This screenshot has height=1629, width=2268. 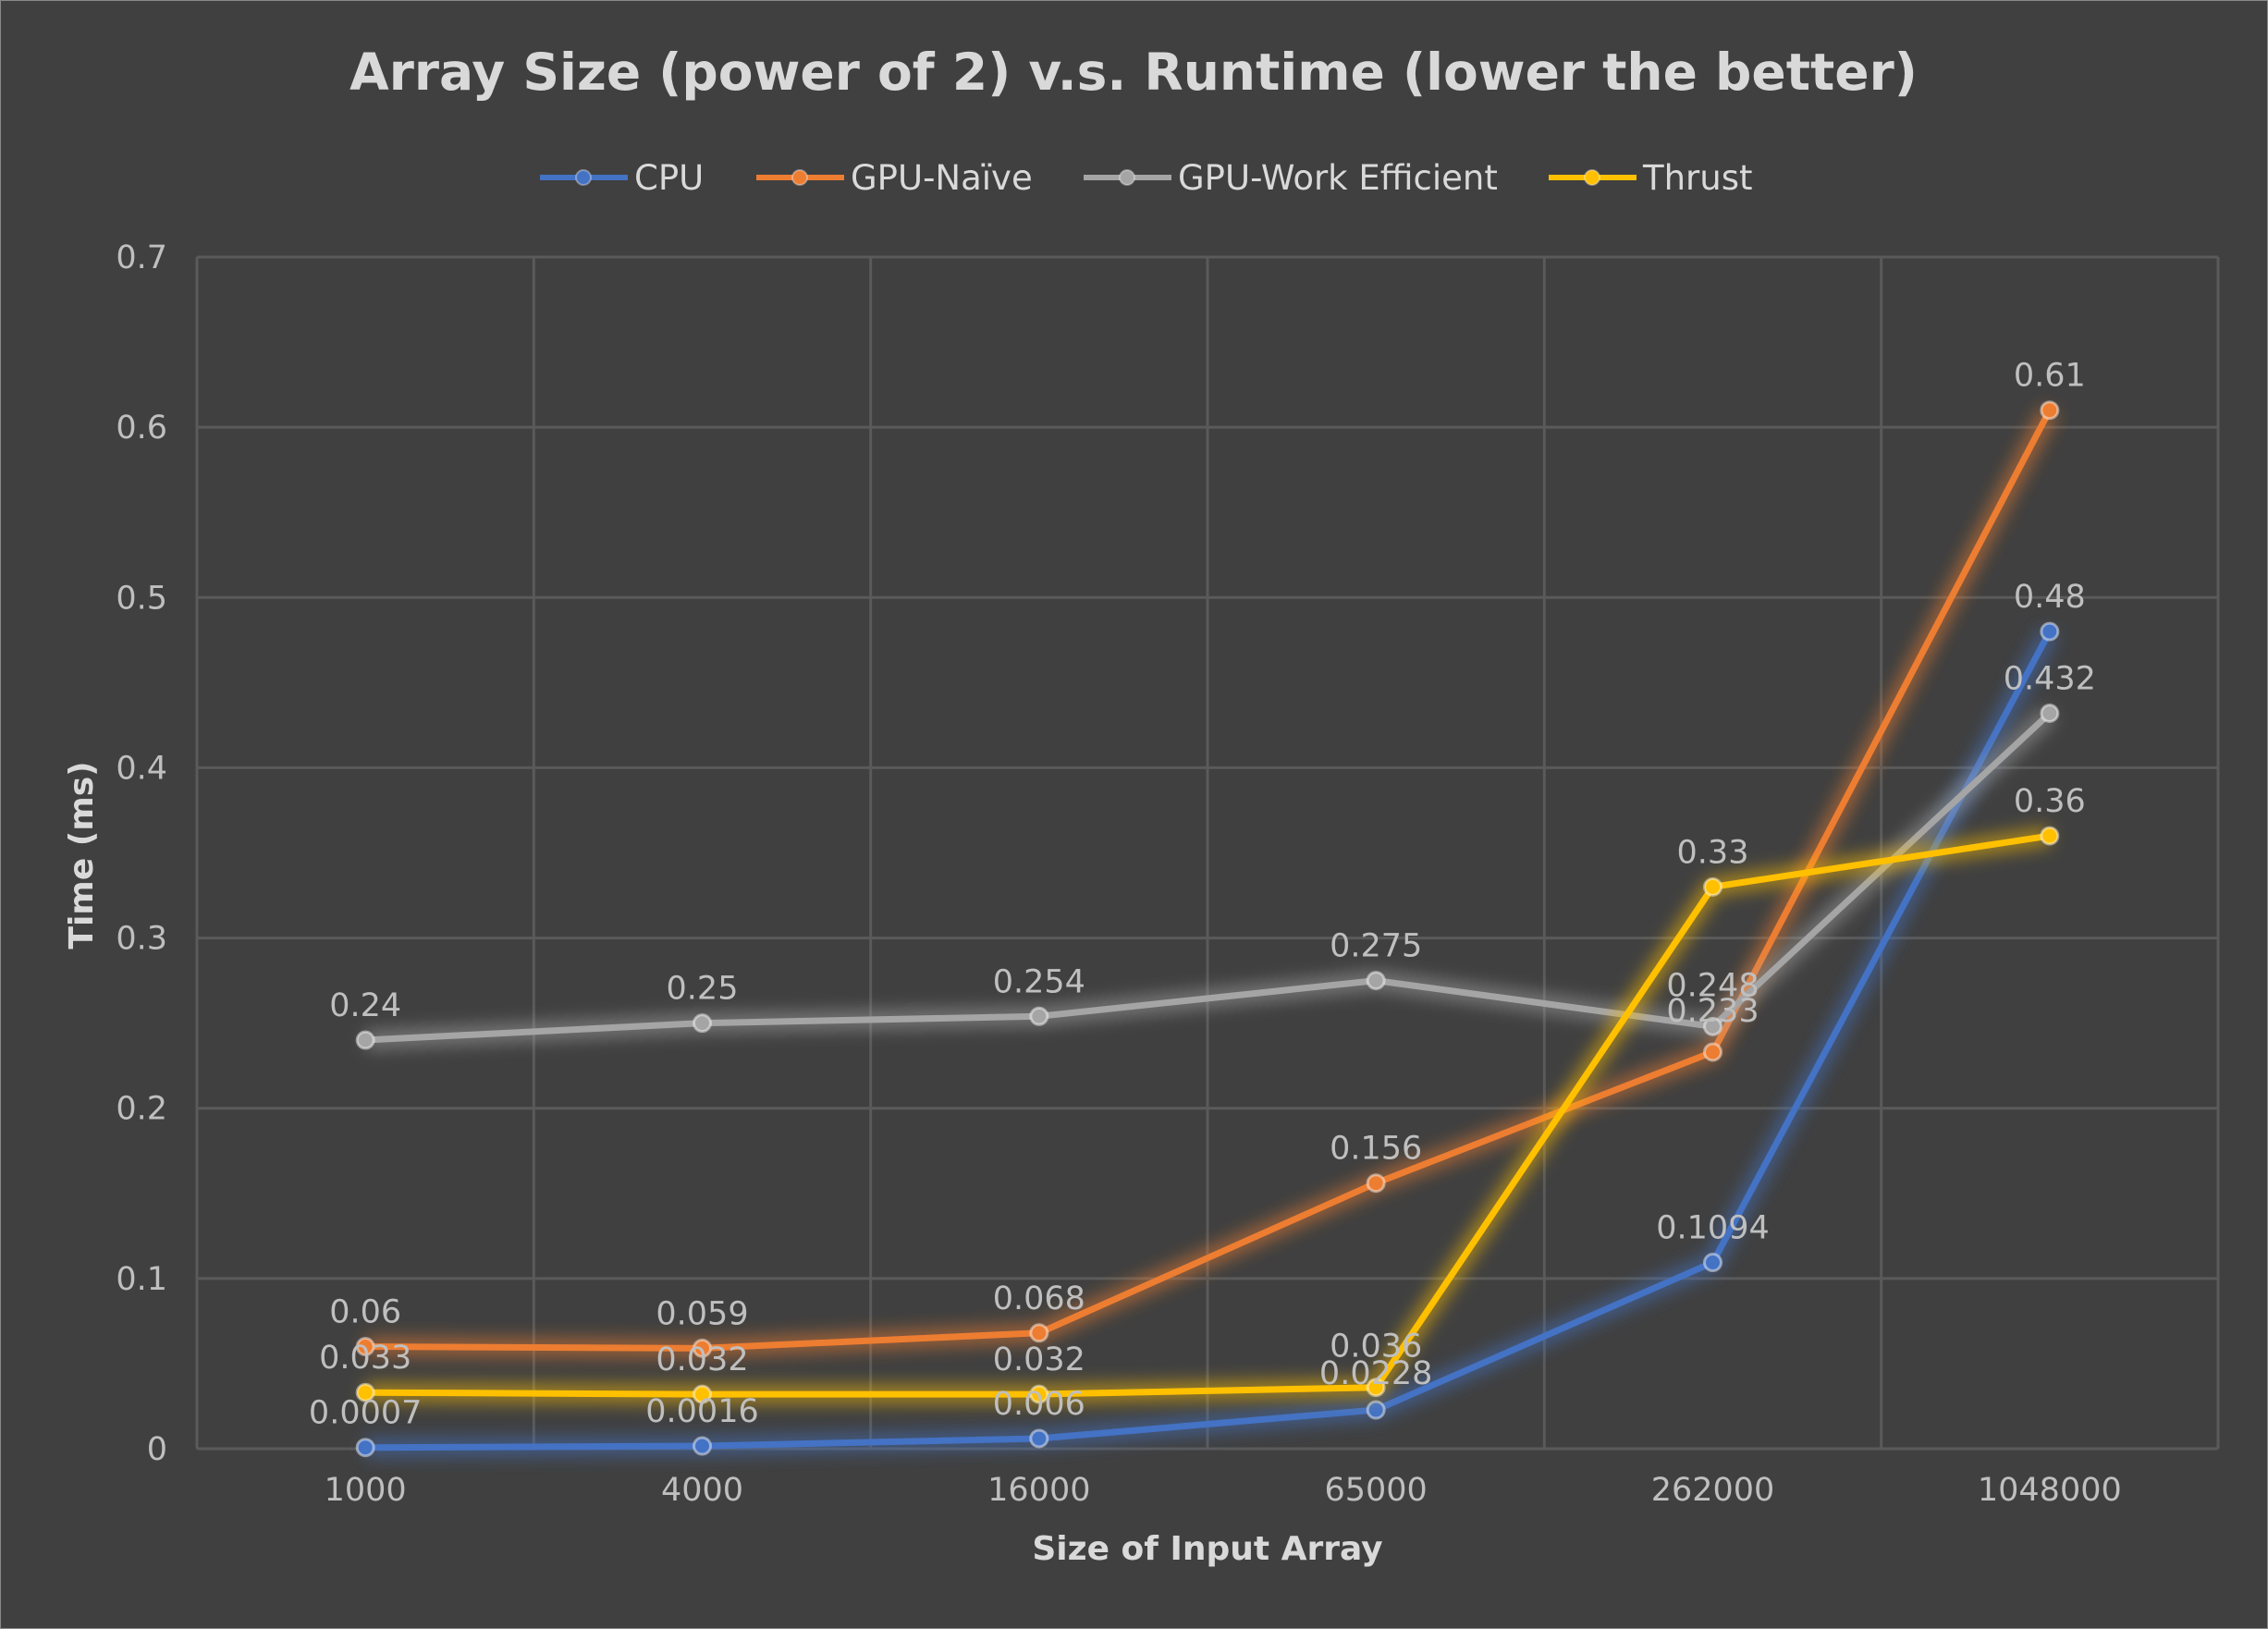 I want to click on data-label: 0.24, so click(x=365, y=1005).